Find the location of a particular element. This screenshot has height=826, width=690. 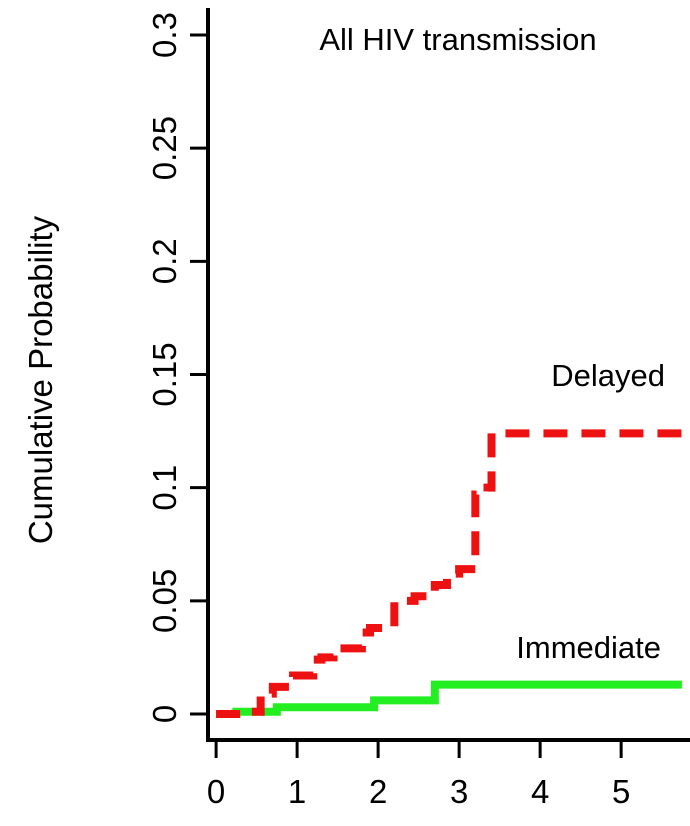

y-tick-label: 0.05 is located at coordinates (164, 601).